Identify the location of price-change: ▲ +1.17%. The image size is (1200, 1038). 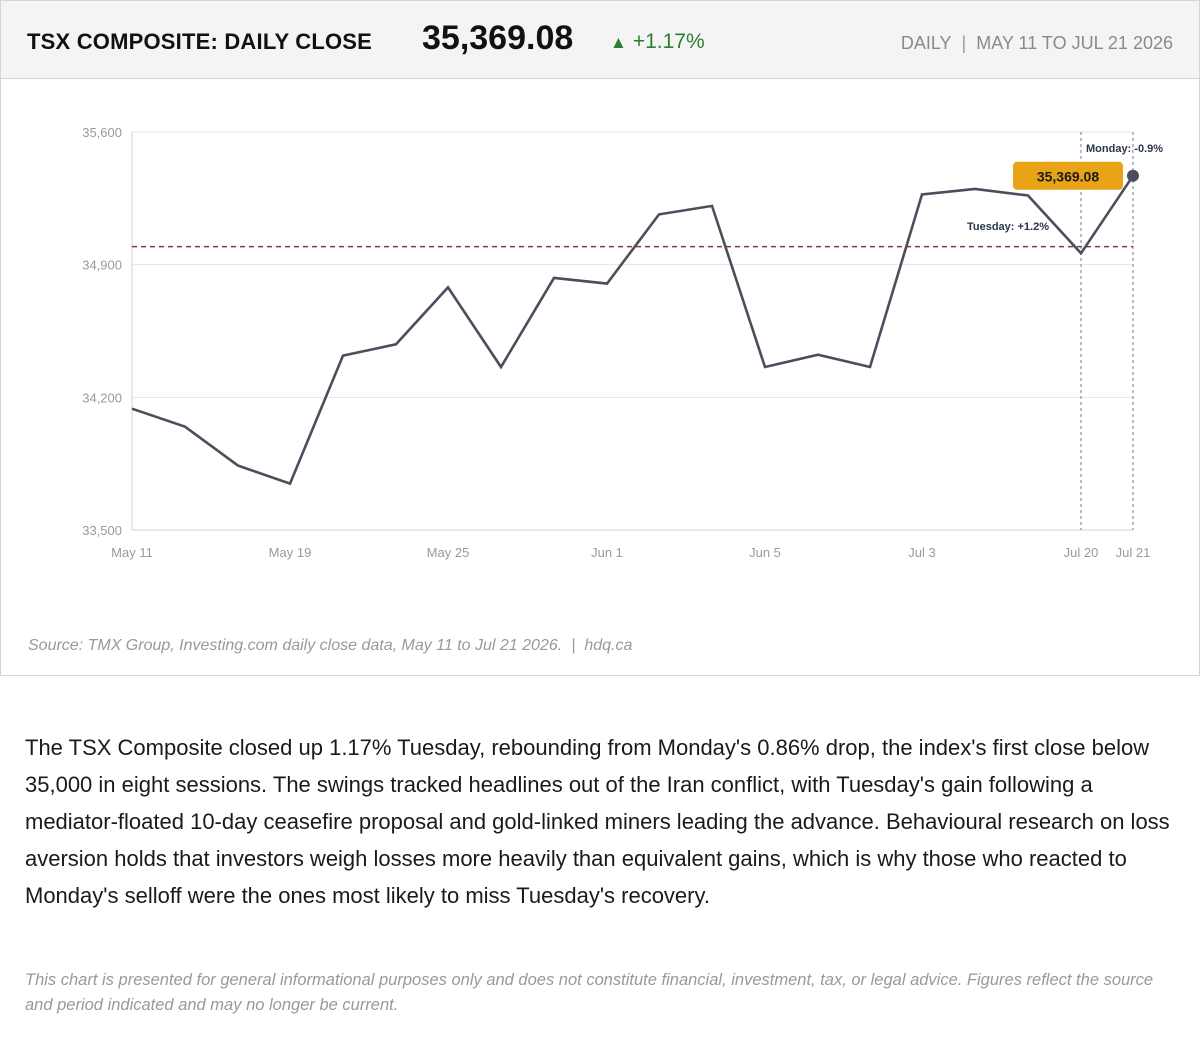
(657, 42).